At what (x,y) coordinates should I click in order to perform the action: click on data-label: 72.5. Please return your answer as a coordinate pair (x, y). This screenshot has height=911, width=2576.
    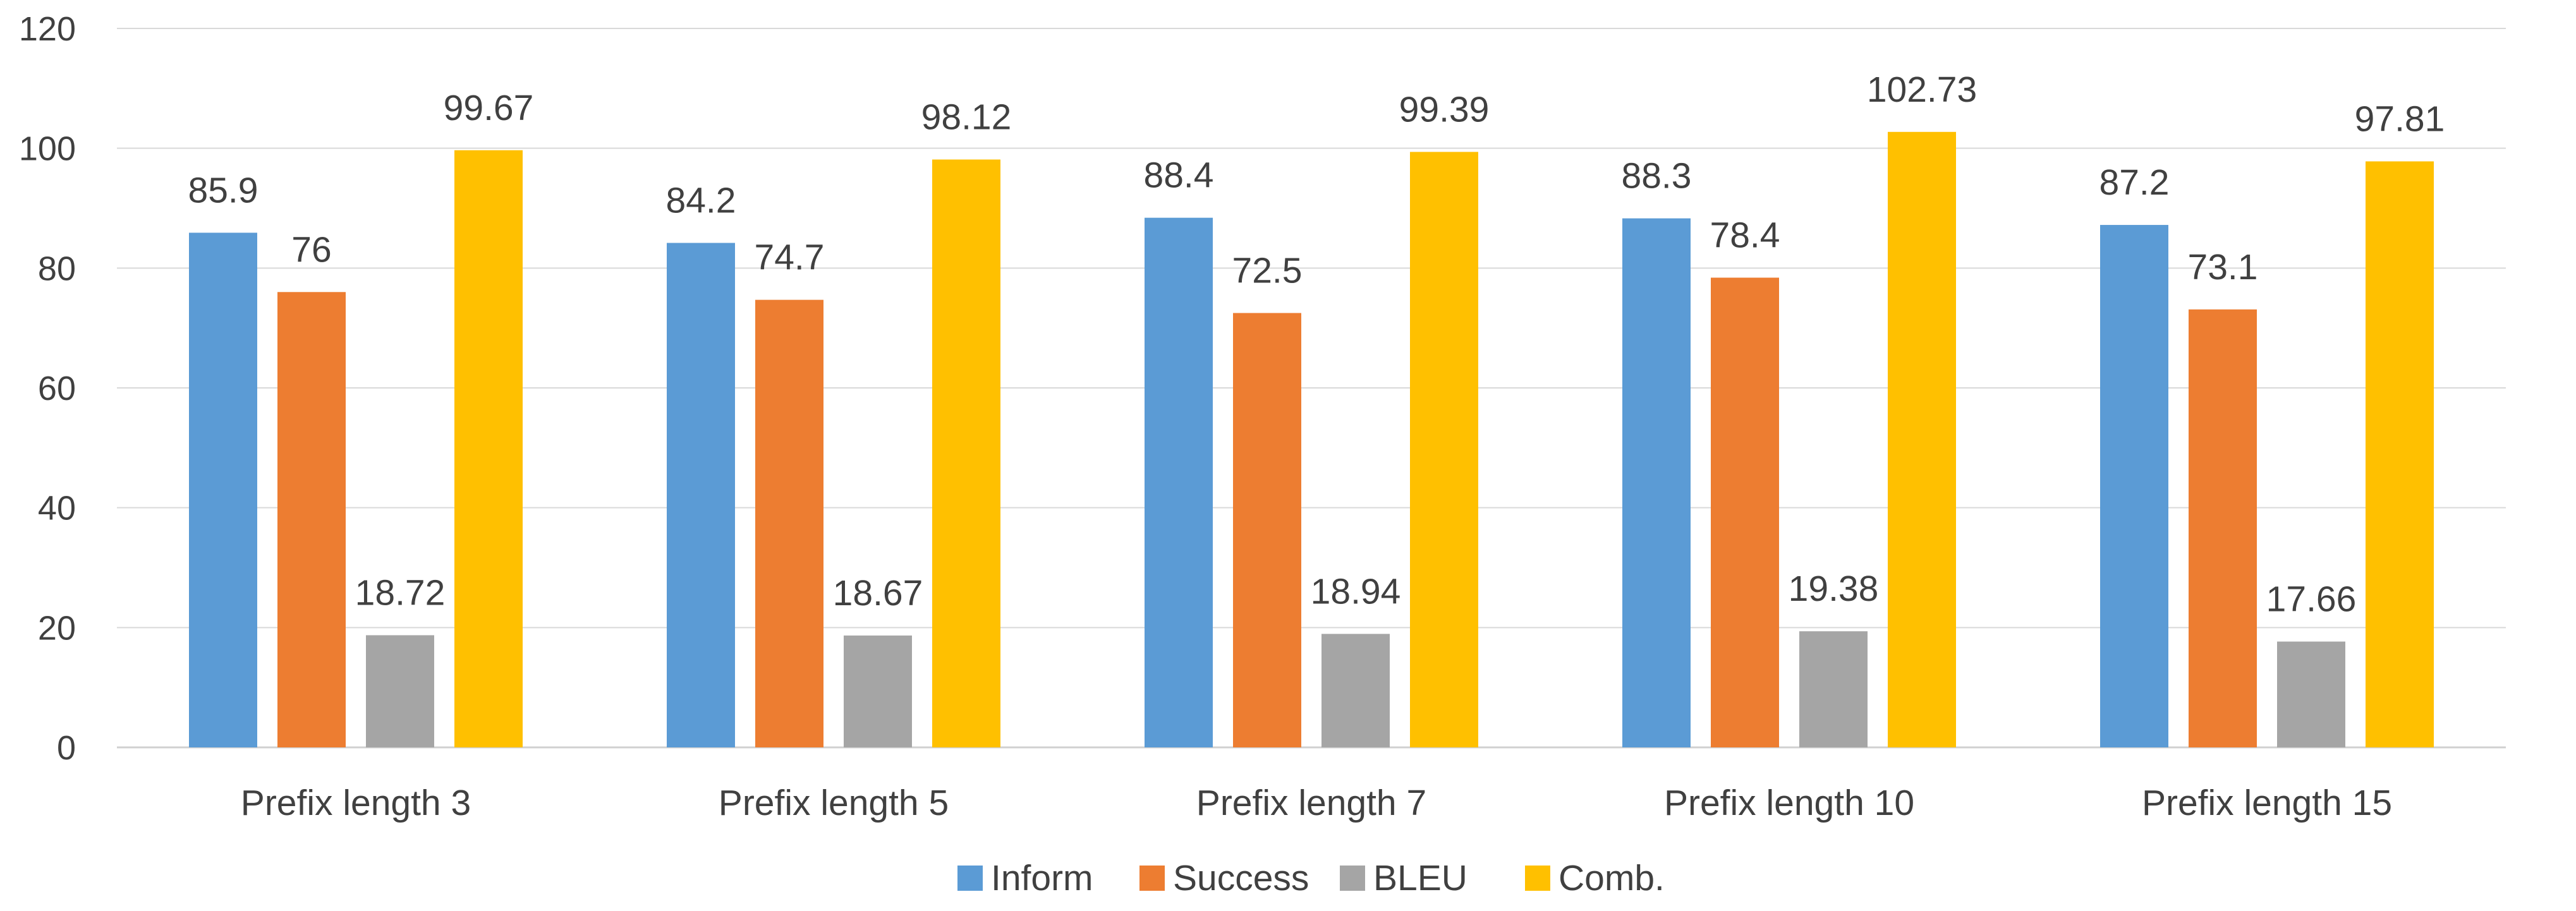
    Looking at the image, I should click on (1267, 270).